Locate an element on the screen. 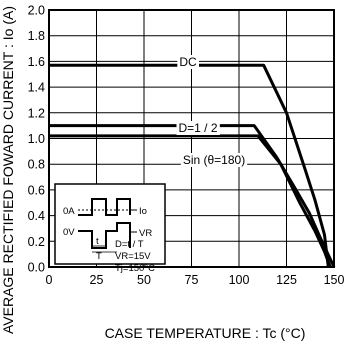 This screenshot has width=349, height=347. inset-current-waveform is located at coordinates (104, 207).